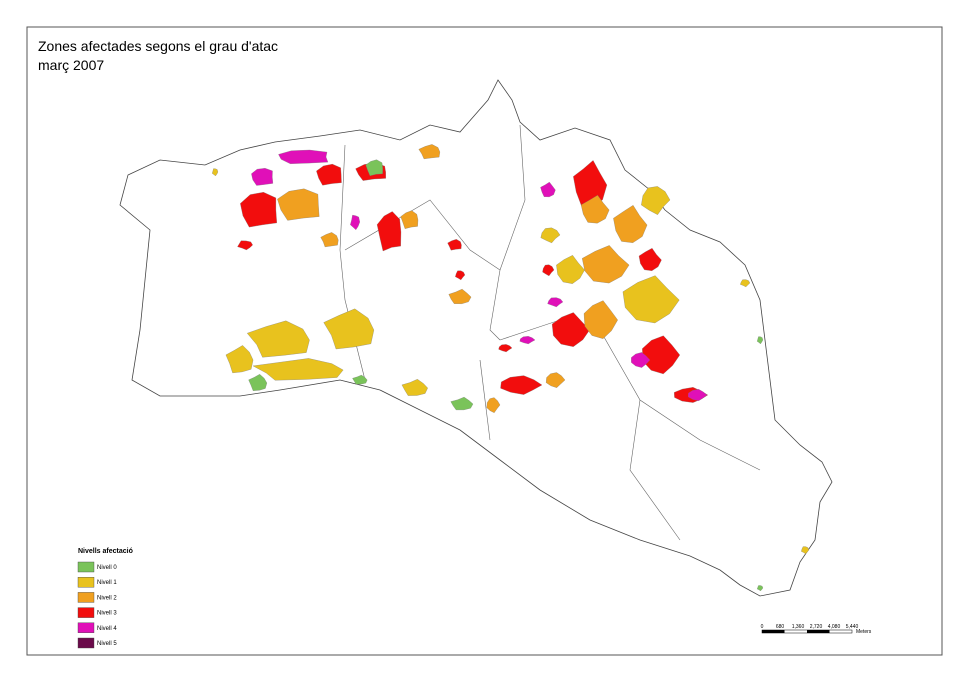  I want to click on scale-label: 4,080, so click(834, 627).